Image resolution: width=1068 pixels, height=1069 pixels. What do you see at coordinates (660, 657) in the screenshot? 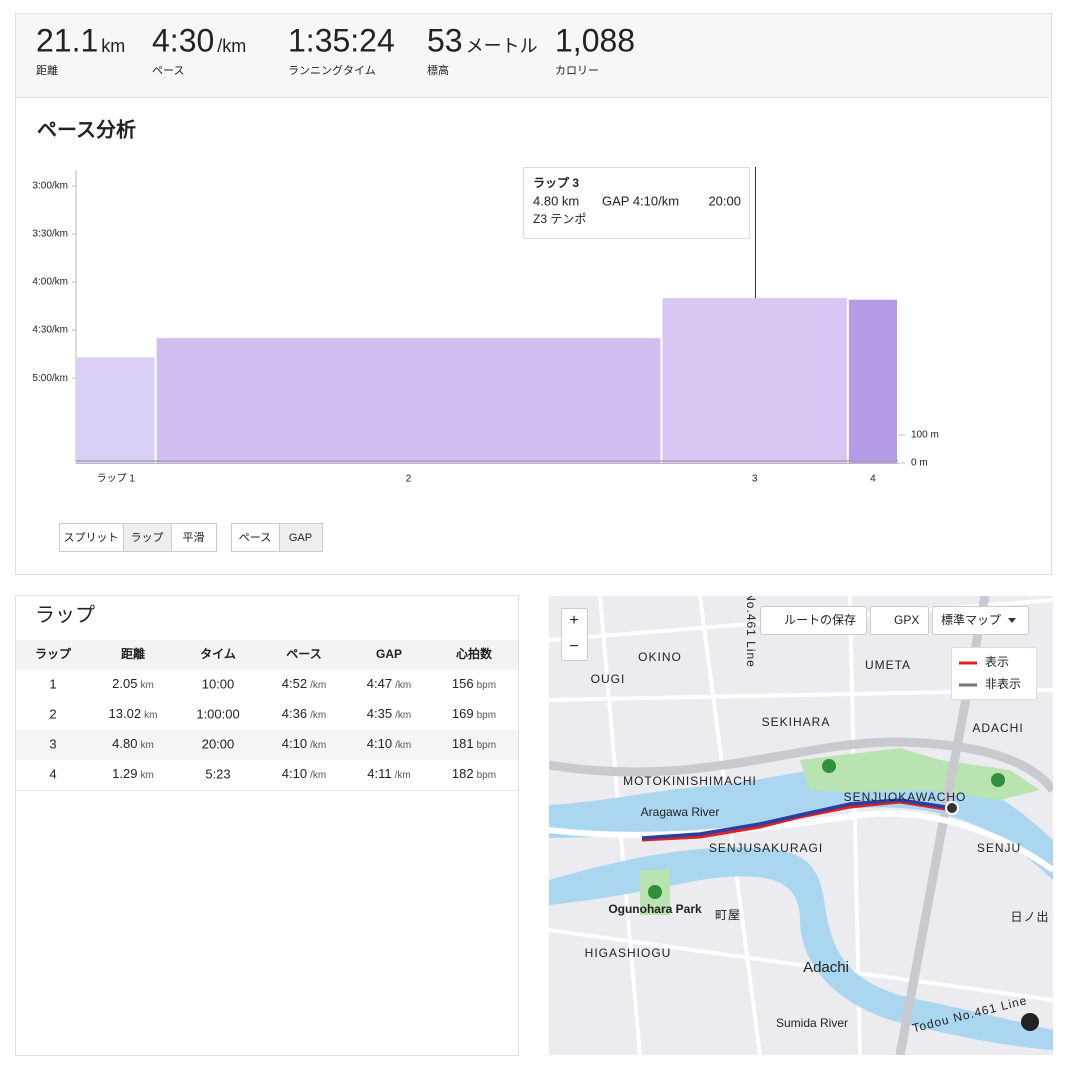
I see `map-label: OKINO` at bounding box center [660, 657].